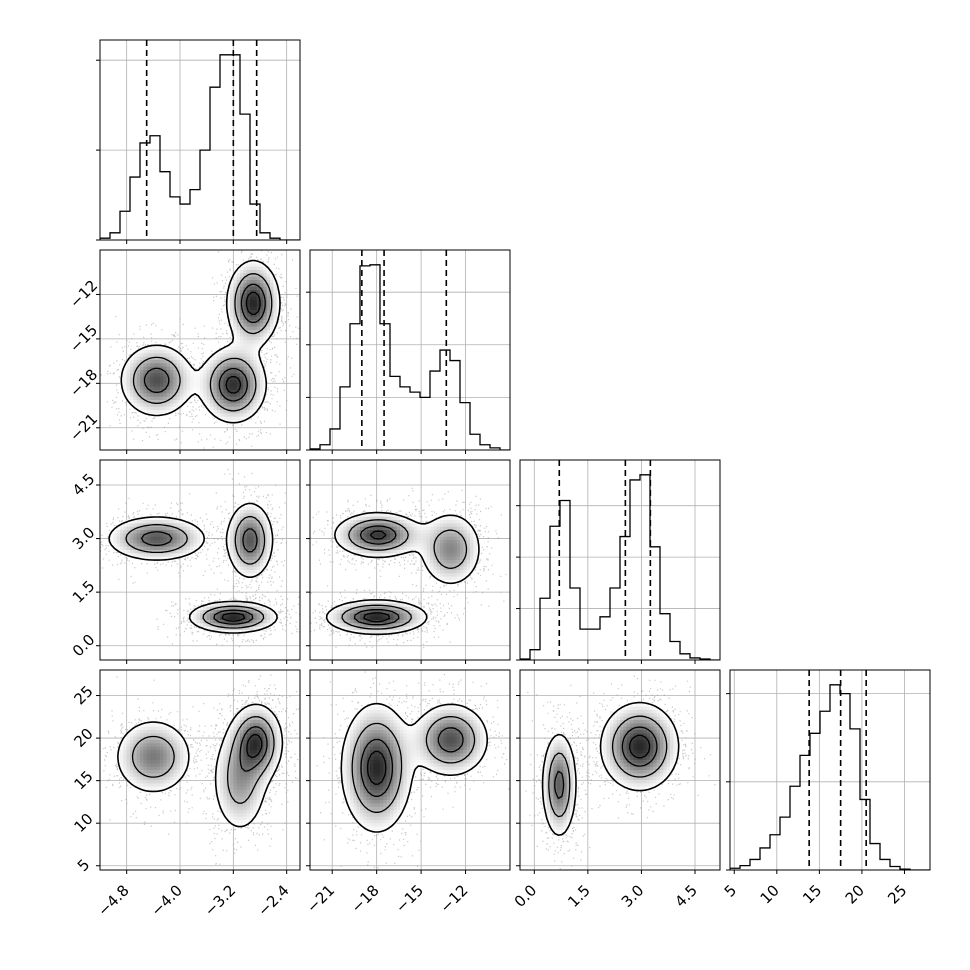 The image size is (970, 970). Describe the element at coordinates (233, 617) in the screenshot. I see `contour-line` at that location.